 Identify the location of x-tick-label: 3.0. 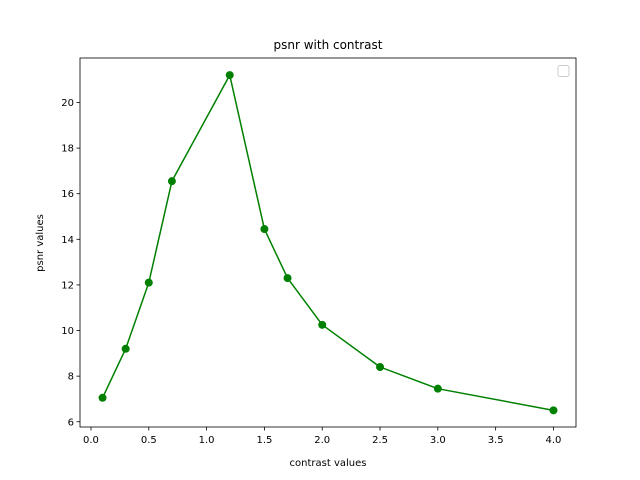
(438, 440).